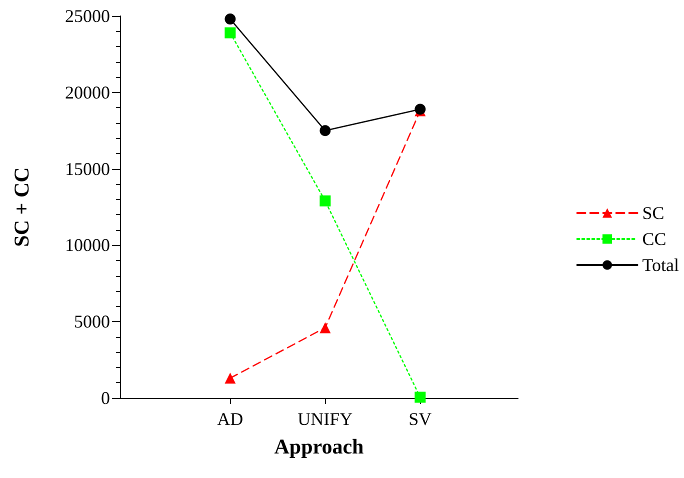 The width and height of the screenshot is (684, 478). I want to click on y-tick-label: 10000, so click(87, 245).